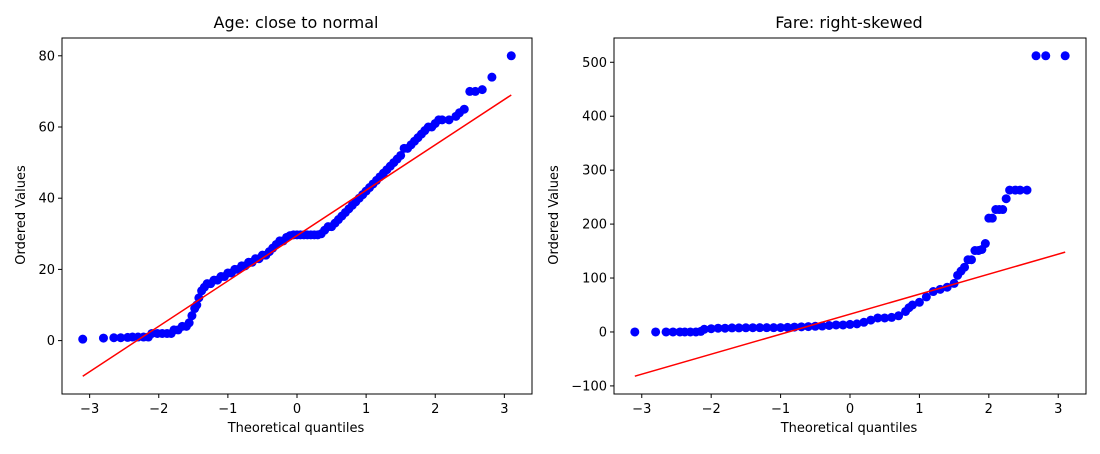 The height and width of the screenshot is (454, 1100). Describe the element at coordinates (594, 117) in the screenshot. I see `fare-y-tick-label: 400` at that location.